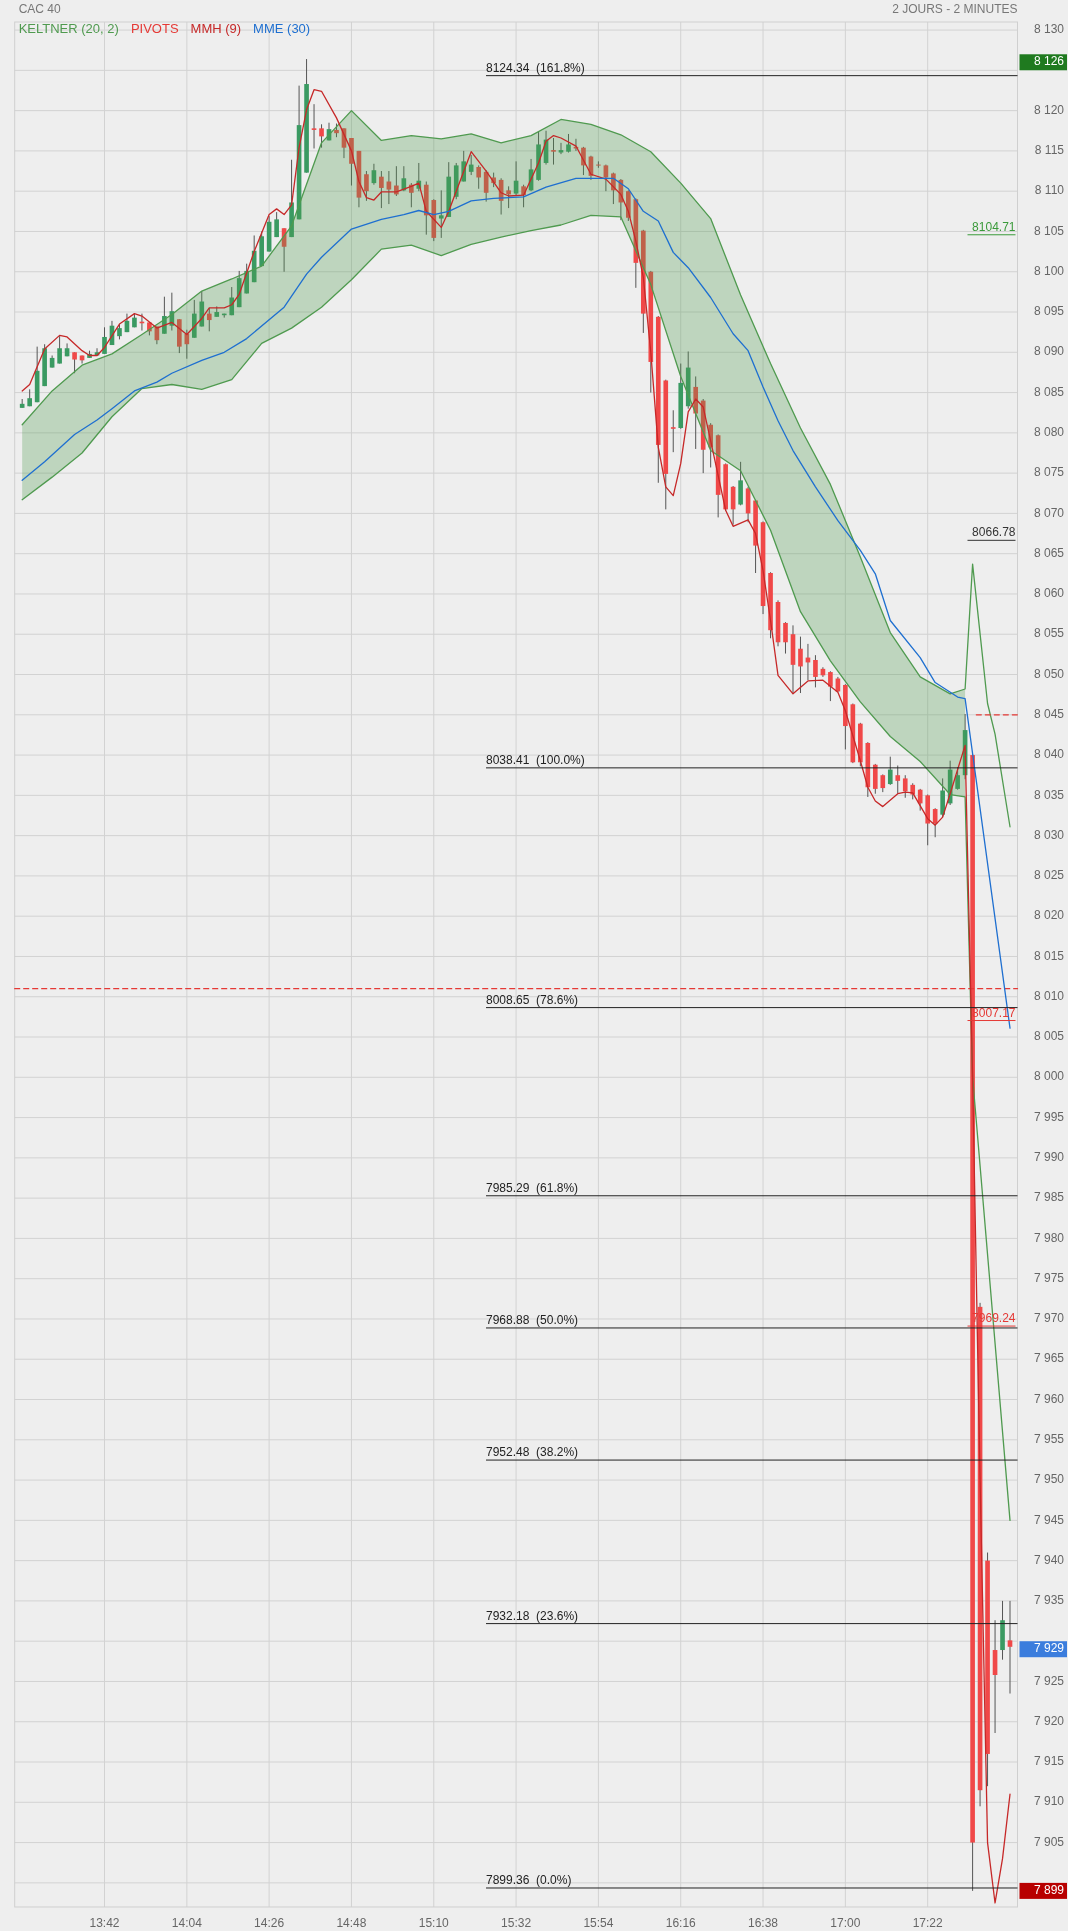 The width and height of the screenshot is (1068, 1931). I want to click on x-tick-label: 17:22, so click(928, 1923).